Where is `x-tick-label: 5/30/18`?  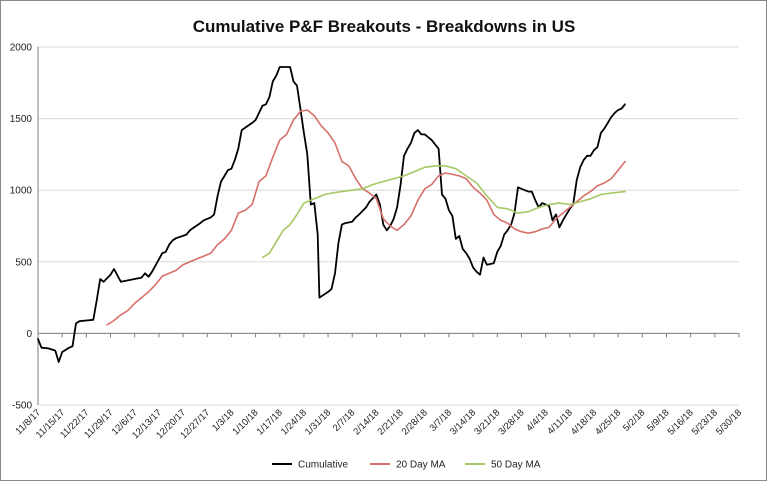
x-tick-label: 5/30/18 is located at coordinates (729, 422).